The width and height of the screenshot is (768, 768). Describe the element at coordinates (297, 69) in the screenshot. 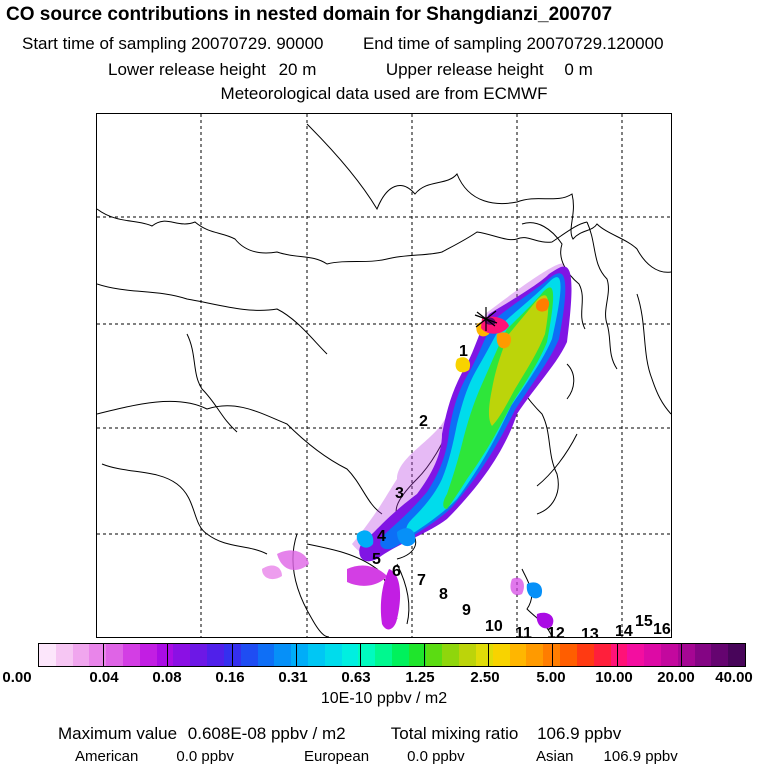

I see `lower-height-value: 20 m` at that location.